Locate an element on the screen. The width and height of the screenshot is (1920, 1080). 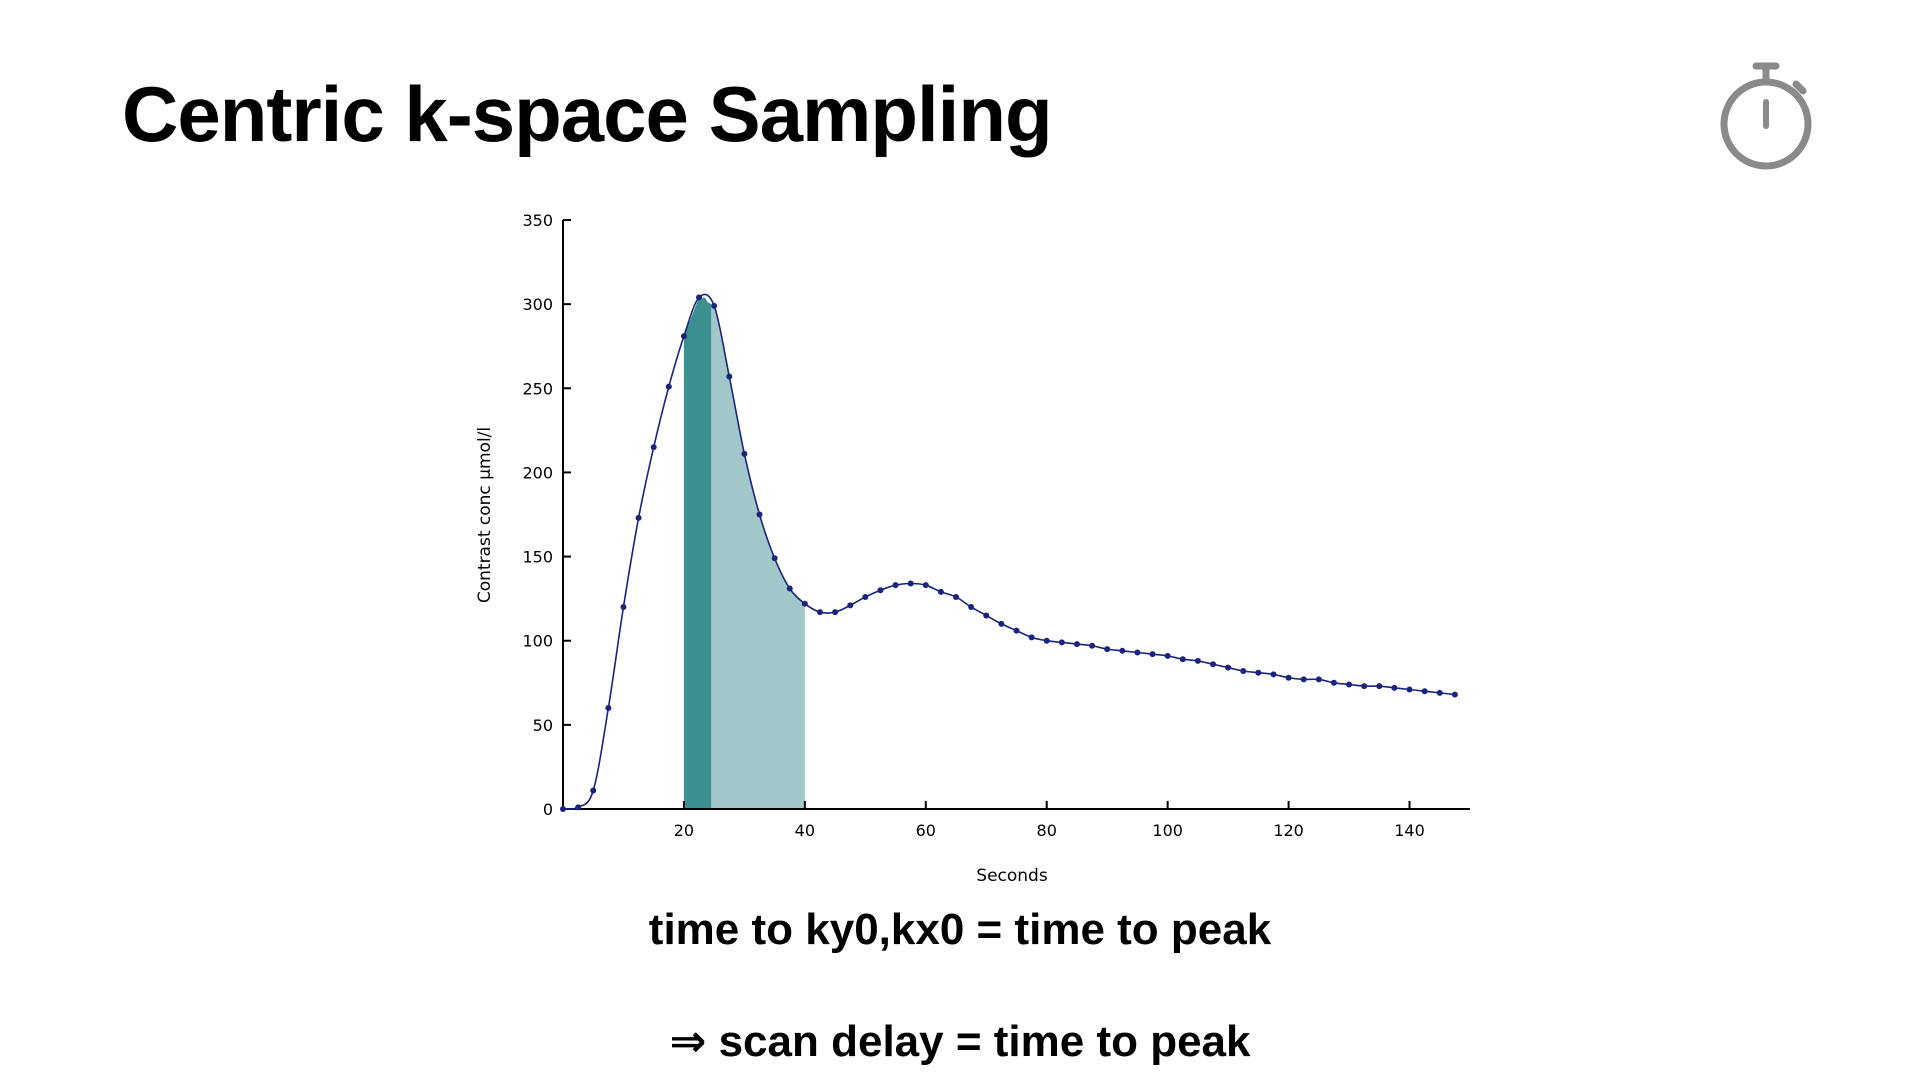
slide-title: Centric k-space Sampling is located at coordinates (587, 114).